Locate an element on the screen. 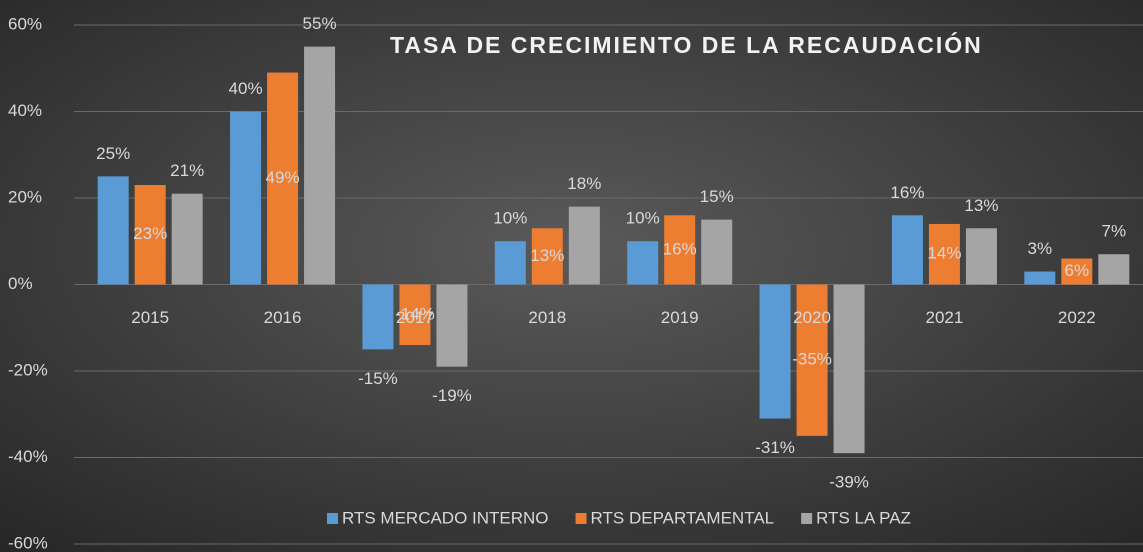 This screenshot has height=552, width=1143. data-label: 49% is located at coordinates (283, 177).